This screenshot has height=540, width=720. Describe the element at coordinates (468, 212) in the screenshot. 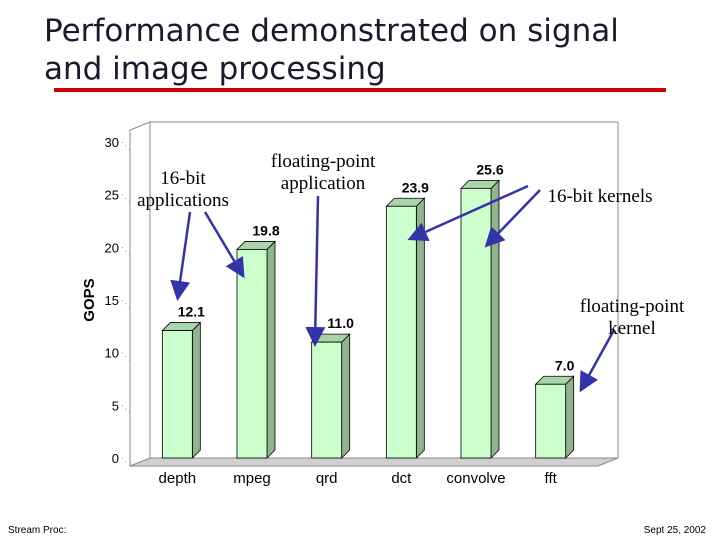

I see `arrow-kernels-to-dct` at that location.